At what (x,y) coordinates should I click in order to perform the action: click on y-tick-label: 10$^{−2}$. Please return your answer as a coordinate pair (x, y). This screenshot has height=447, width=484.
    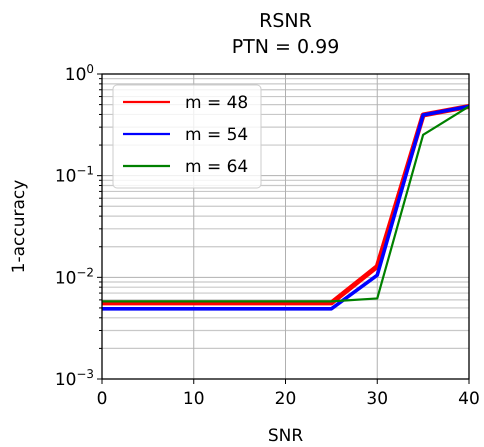
    Looking at the image, I should click on (74, 276).